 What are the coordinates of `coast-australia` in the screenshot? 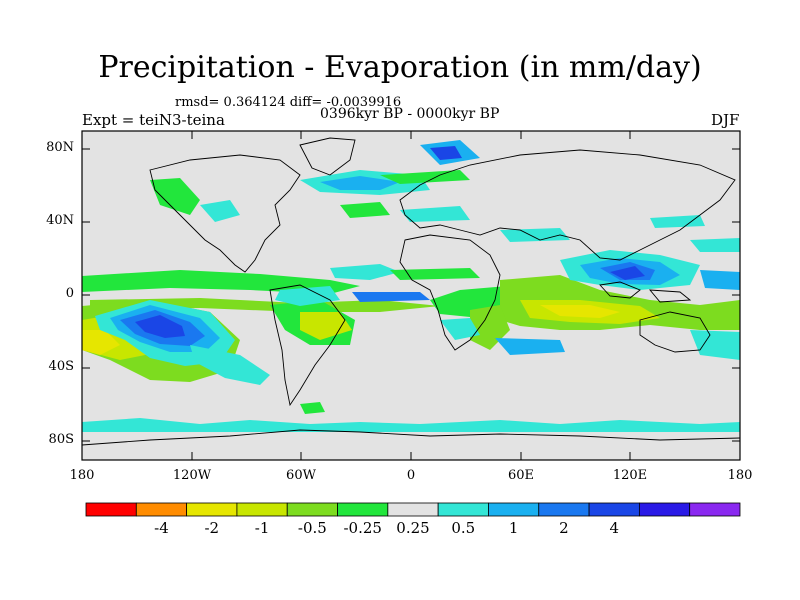 It's located at (675, 332).